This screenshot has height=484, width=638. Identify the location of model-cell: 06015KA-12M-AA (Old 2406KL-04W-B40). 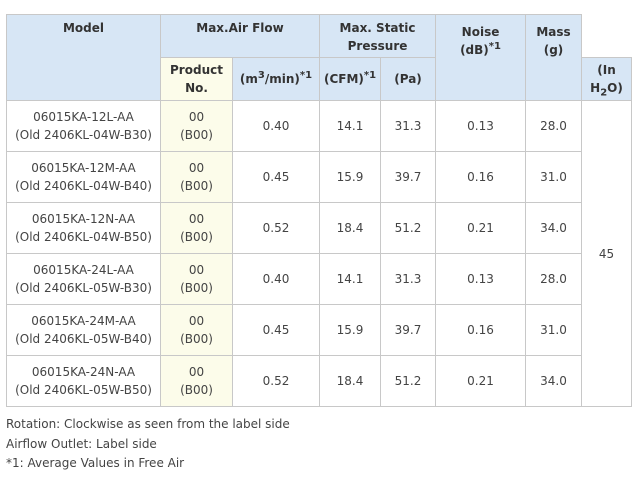
(83, 177).